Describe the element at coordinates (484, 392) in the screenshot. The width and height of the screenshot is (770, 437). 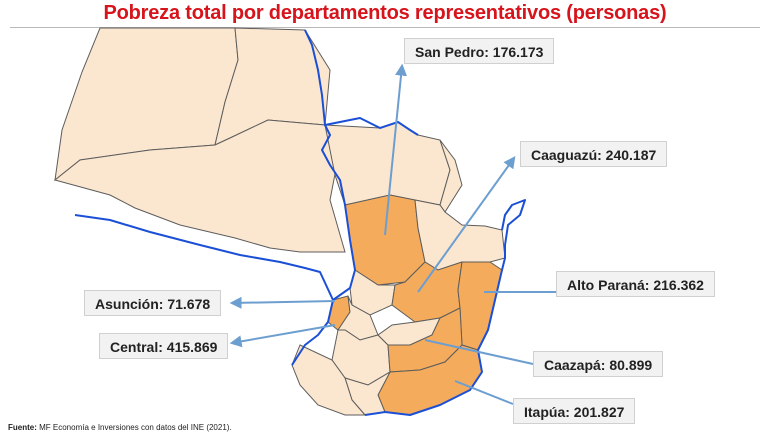
I see `arrow-itapua` at that location.